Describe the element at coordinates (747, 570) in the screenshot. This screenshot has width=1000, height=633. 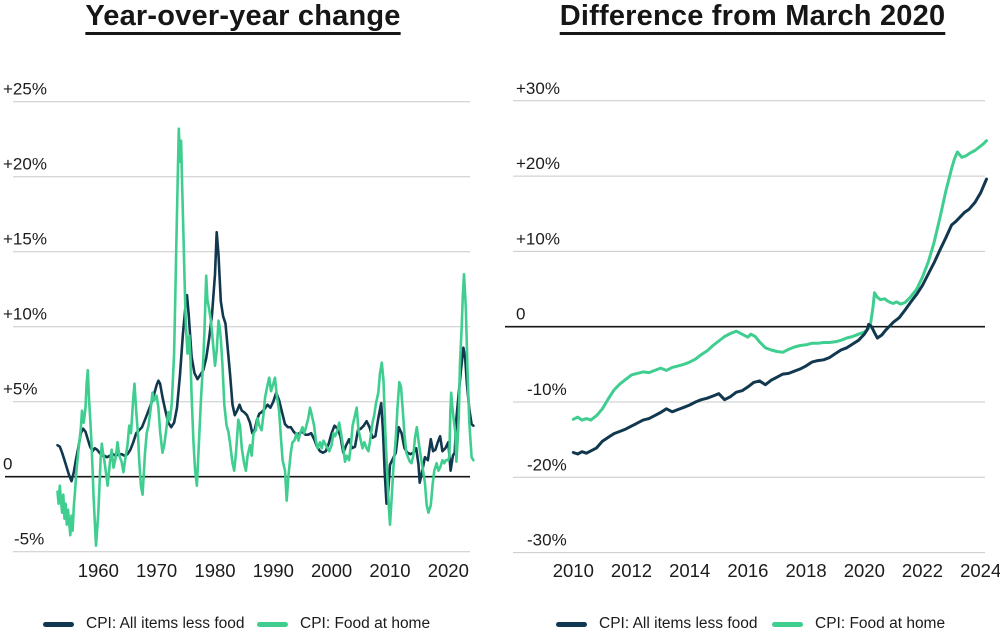
I see `x-axis-label: 2016` at that location.